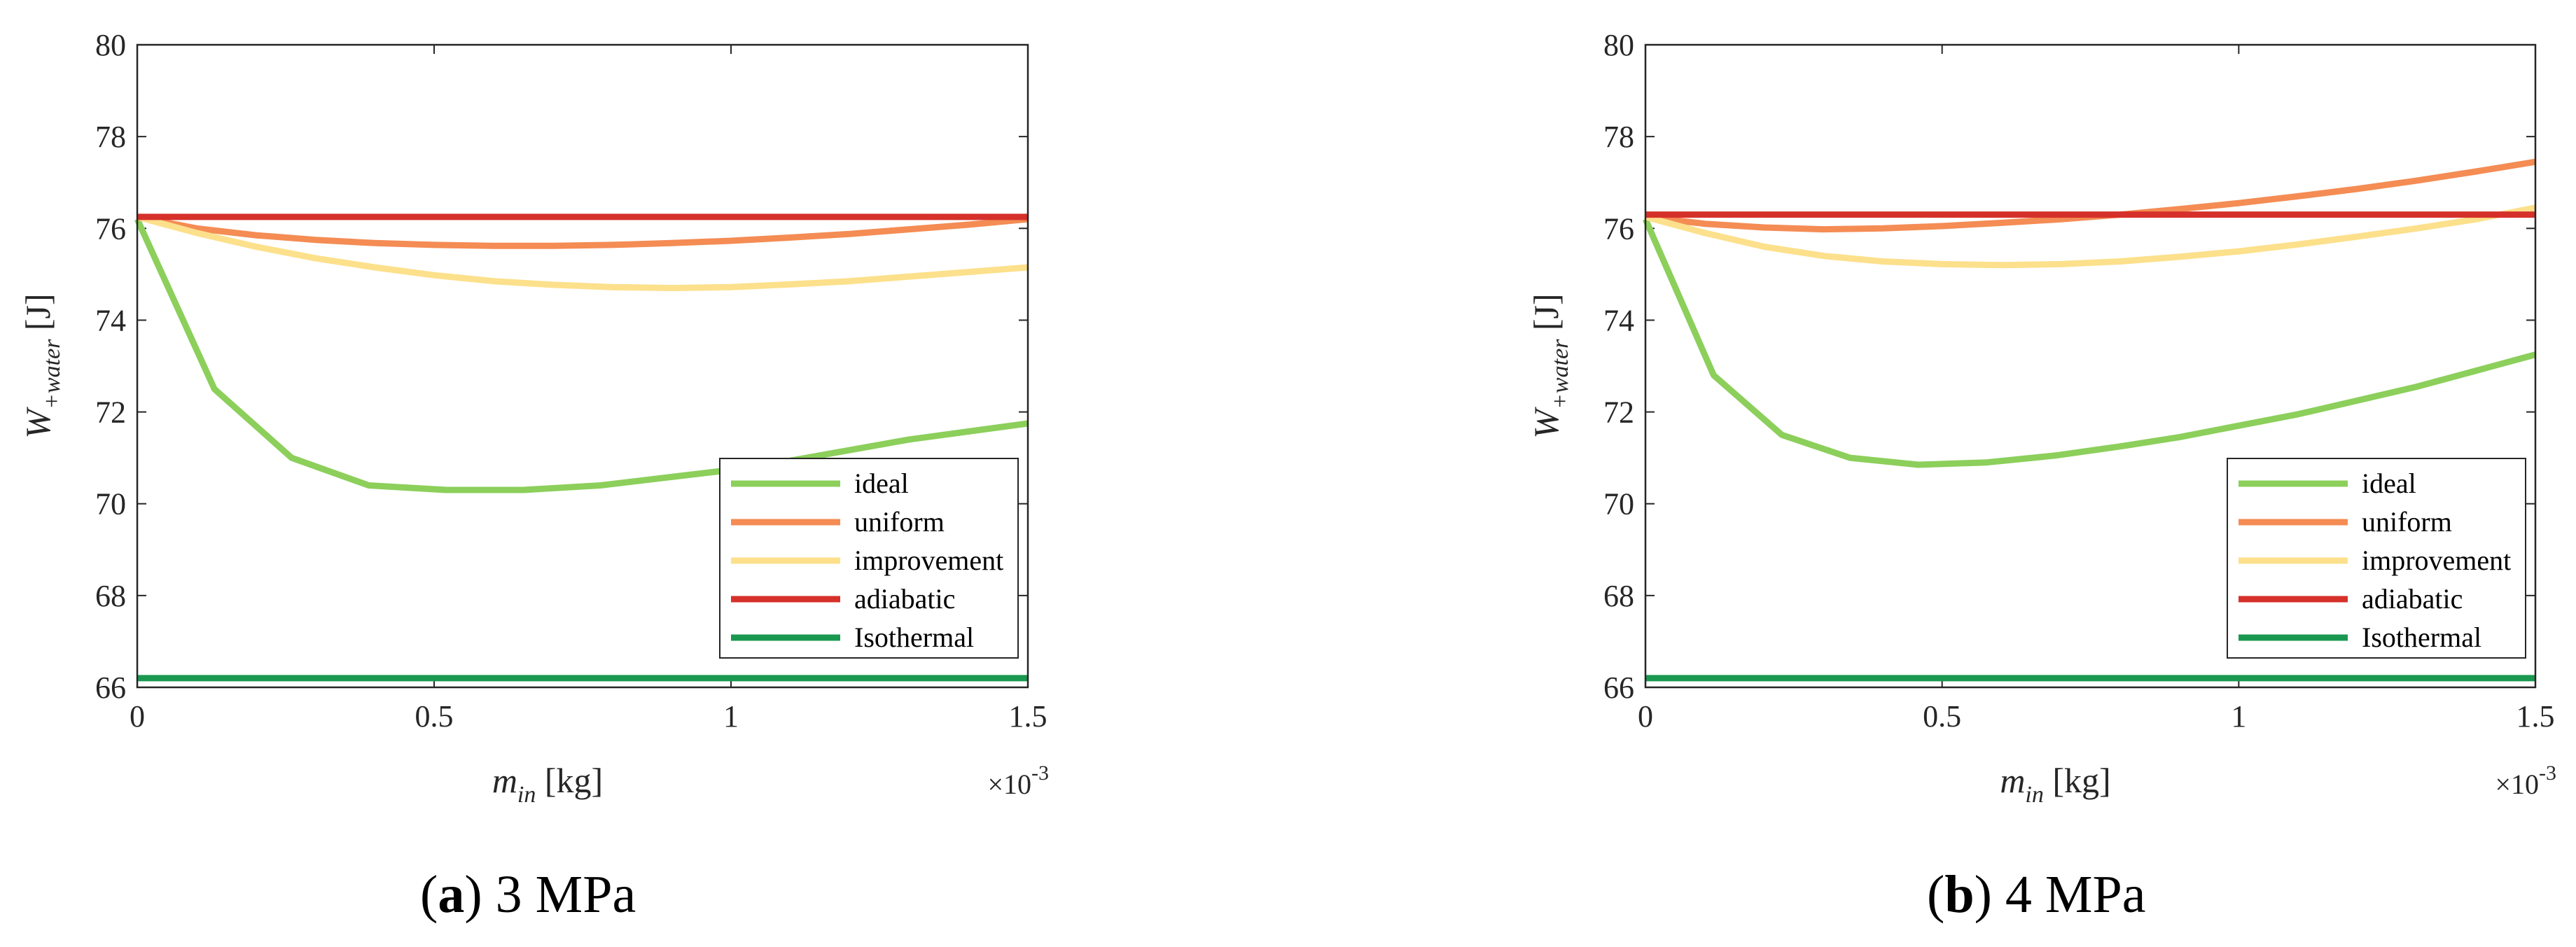 Image resolution: width=2576 pixels, height=947 pixels. What do you see at coordinates (1618, 504) in the screenshot?
I see `chart-b-ytick-label: 70` at bounding box center [1618, 504].